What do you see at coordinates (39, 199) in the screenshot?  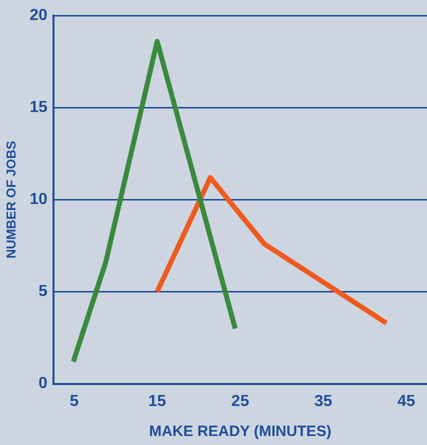 I see `y-tick-label: 10` at bounding box center [39, 199].